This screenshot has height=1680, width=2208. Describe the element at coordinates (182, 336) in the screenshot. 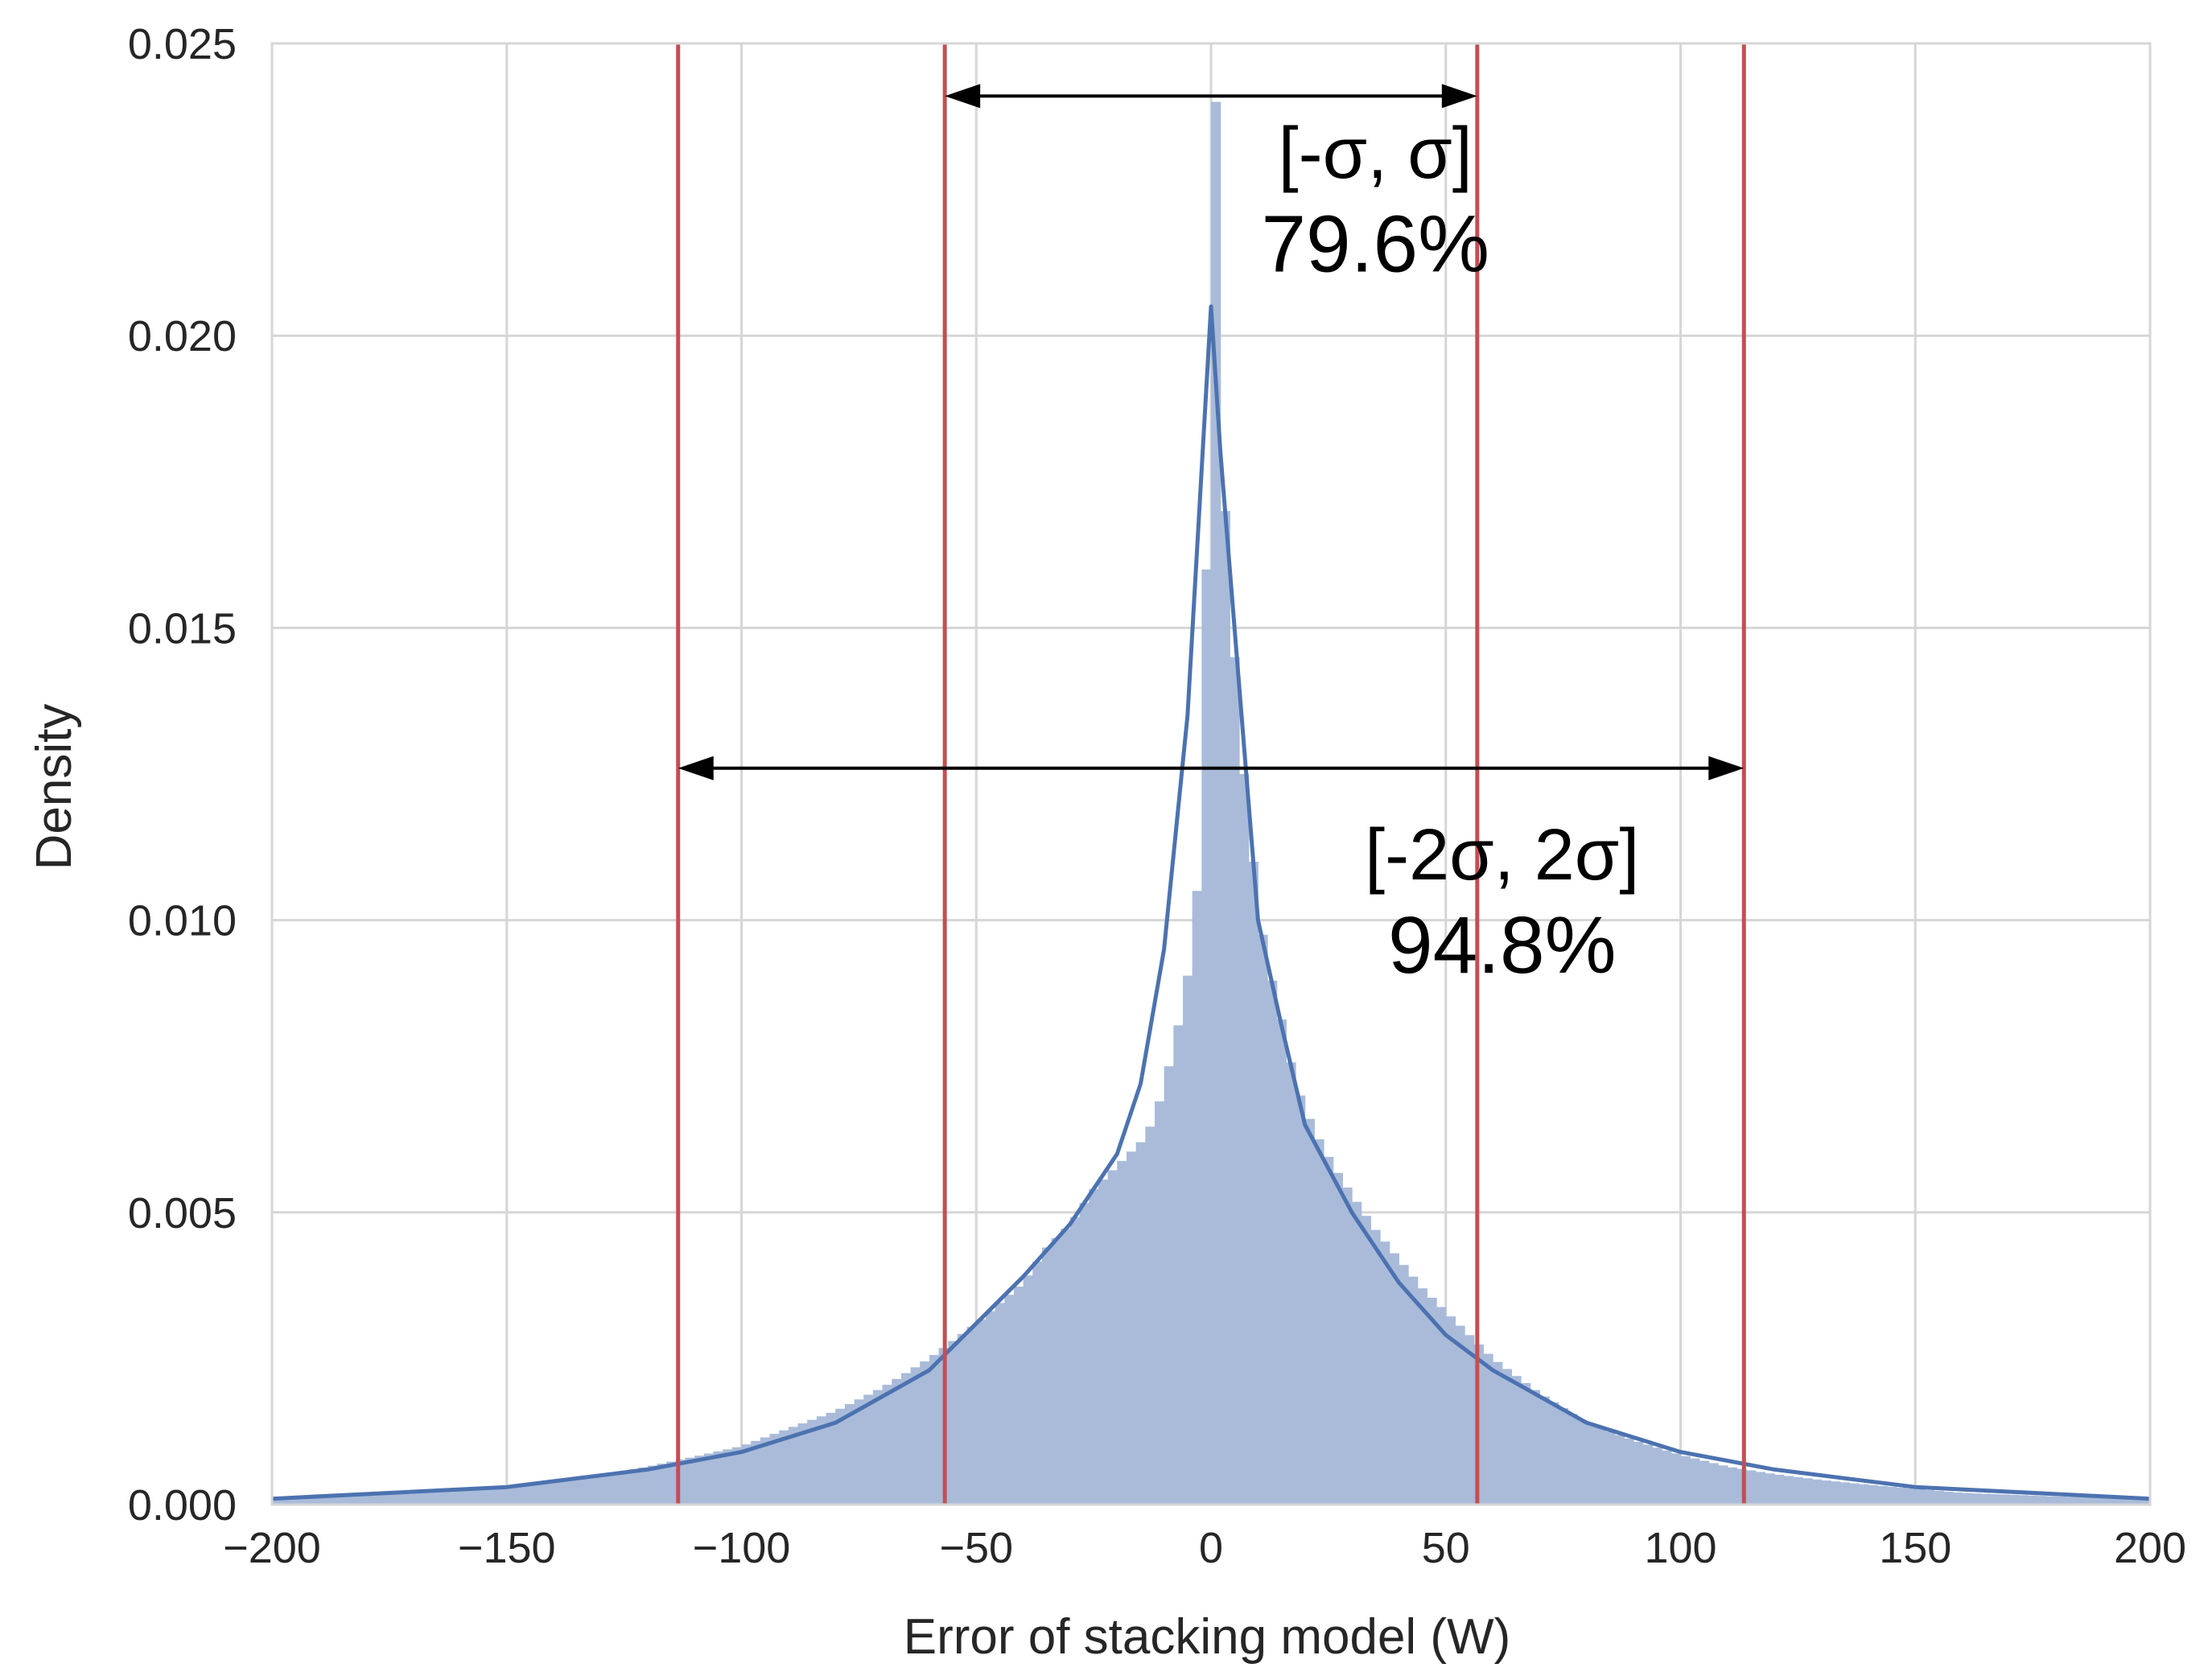

I see `y-tick-label-4: 0.020` at that location.